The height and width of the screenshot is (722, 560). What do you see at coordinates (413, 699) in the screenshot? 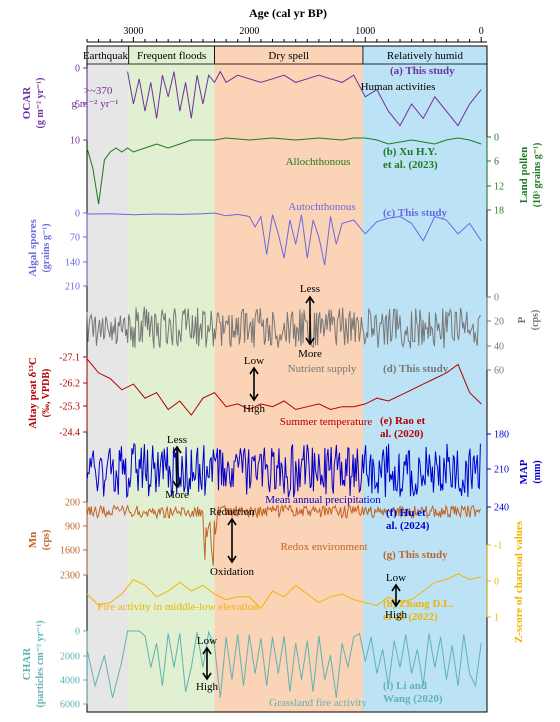
I see `panel-source-i: Wang (2020)` at bounding box center [413, 699].